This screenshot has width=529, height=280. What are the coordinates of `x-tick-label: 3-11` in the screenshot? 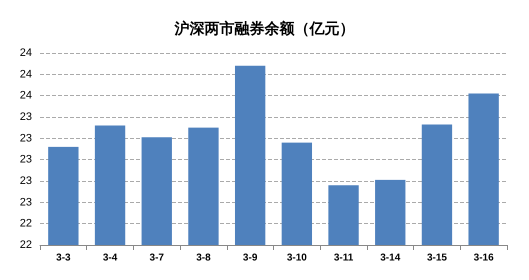 It's located at (344, 258).